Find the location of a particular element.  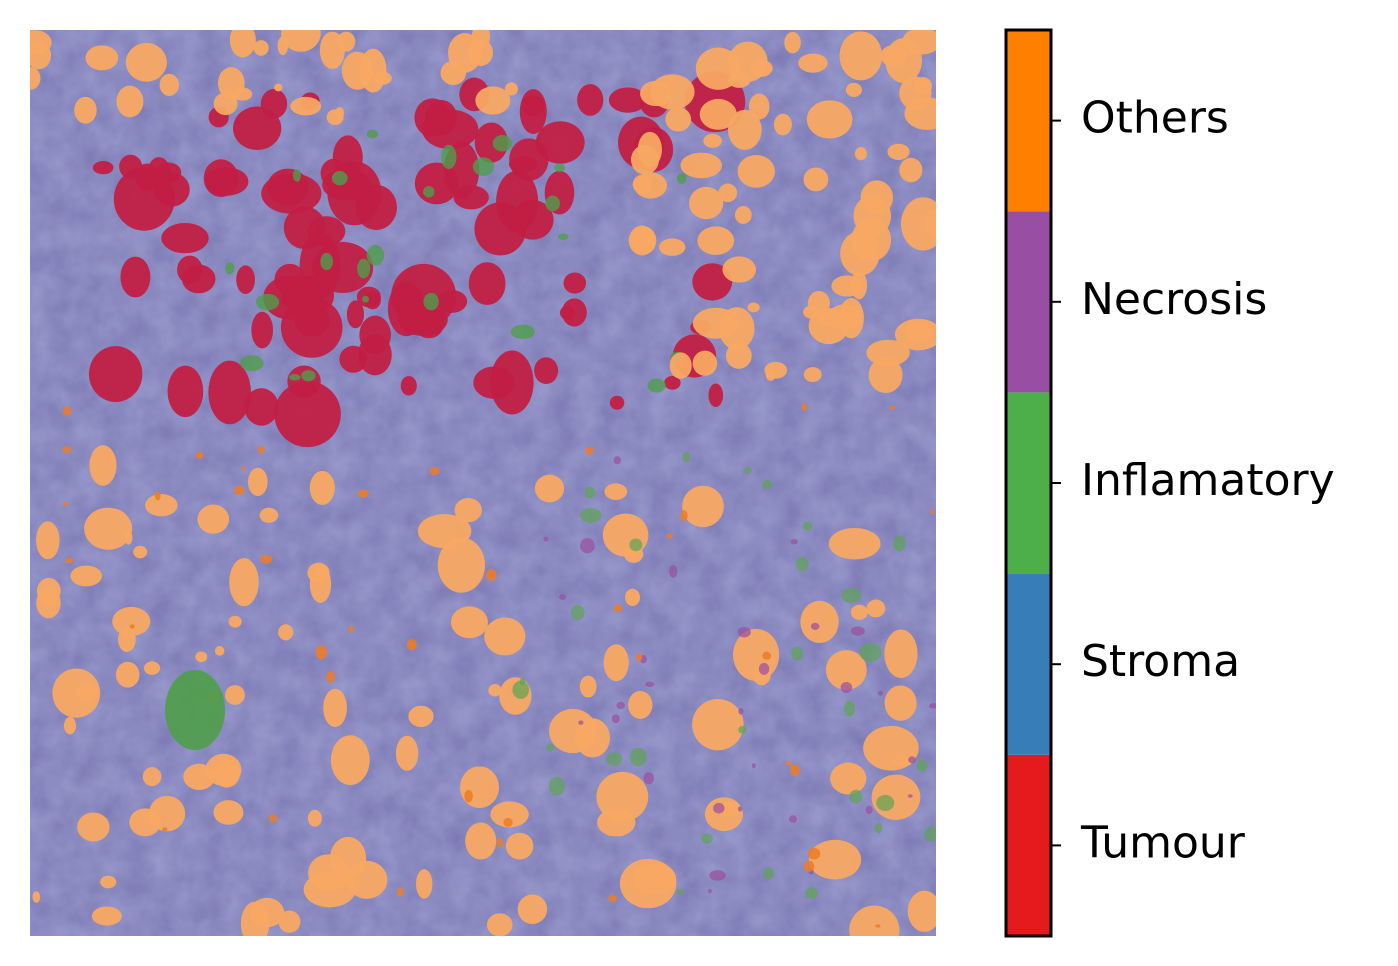

colorbar-label: Stroma is located at coordinates (1160, 661).